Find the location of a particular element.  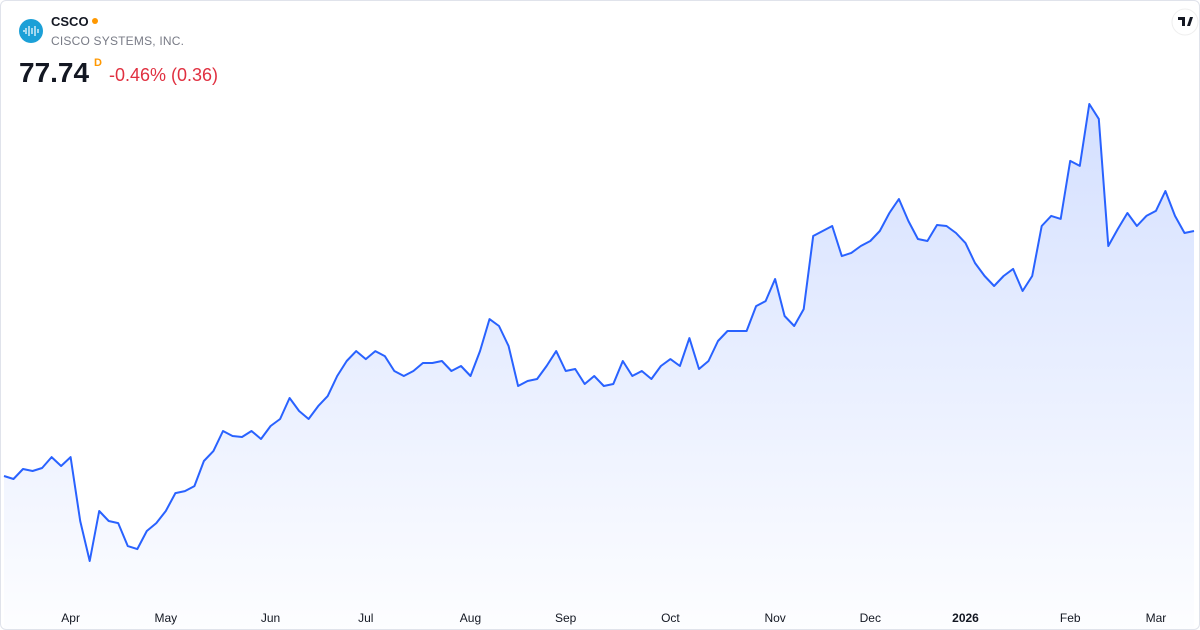

x-tick-label: Aug is located at coordinates (470, 618).